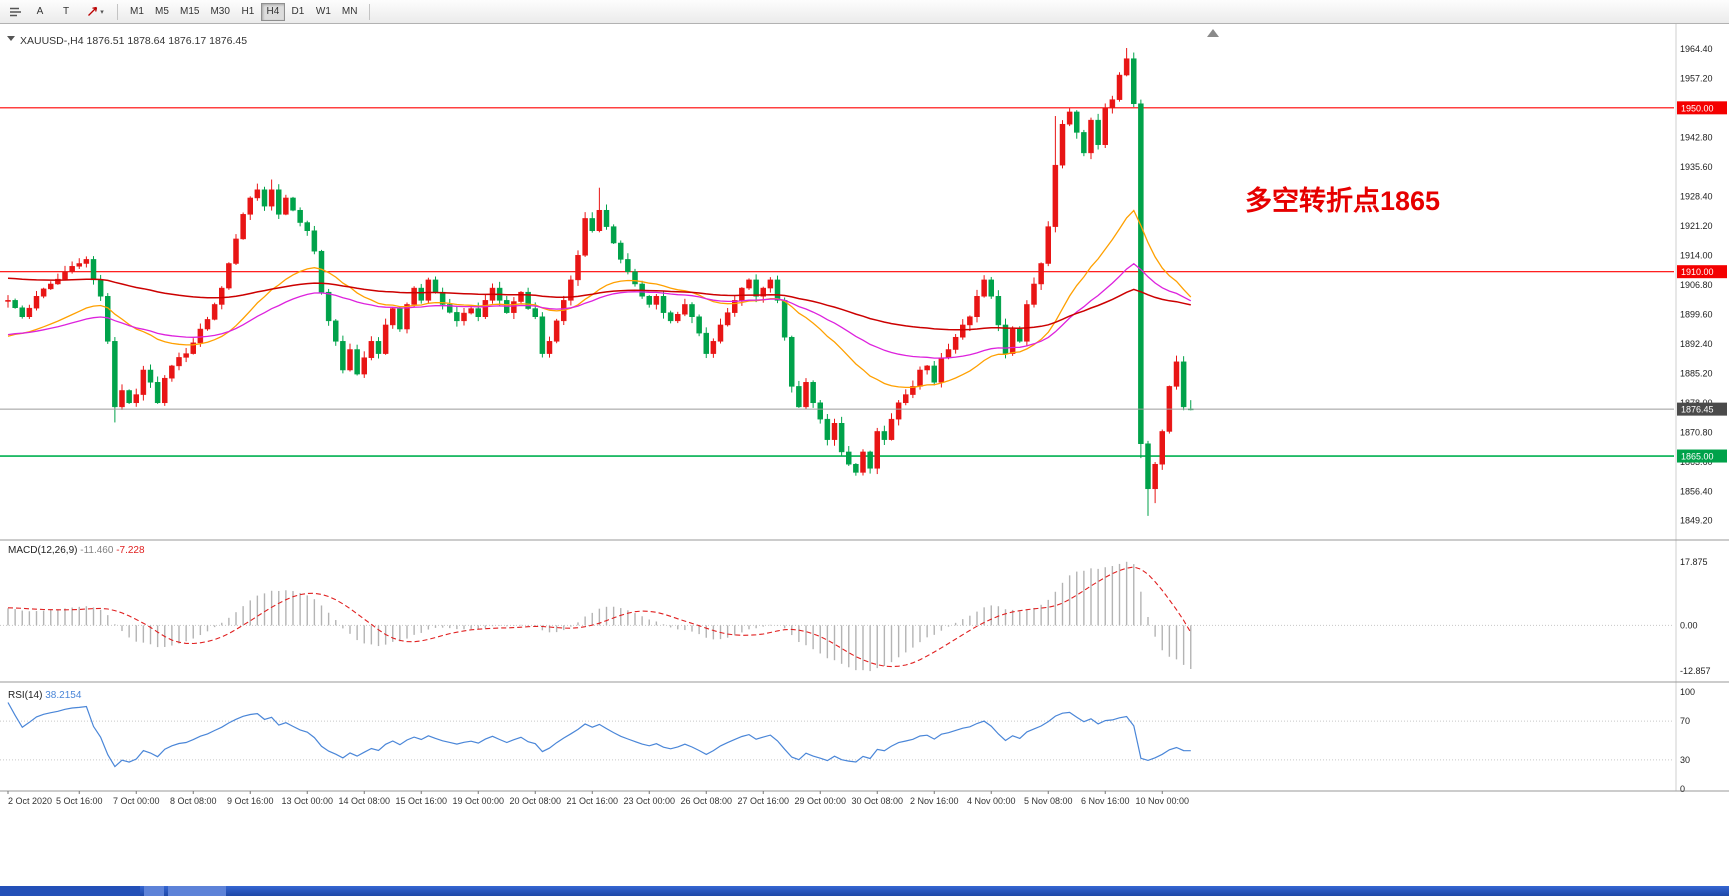  Describe the element at coordinates (1696, 78) in the screenshot. I see `price-axis-label: 1957.20` at that location.